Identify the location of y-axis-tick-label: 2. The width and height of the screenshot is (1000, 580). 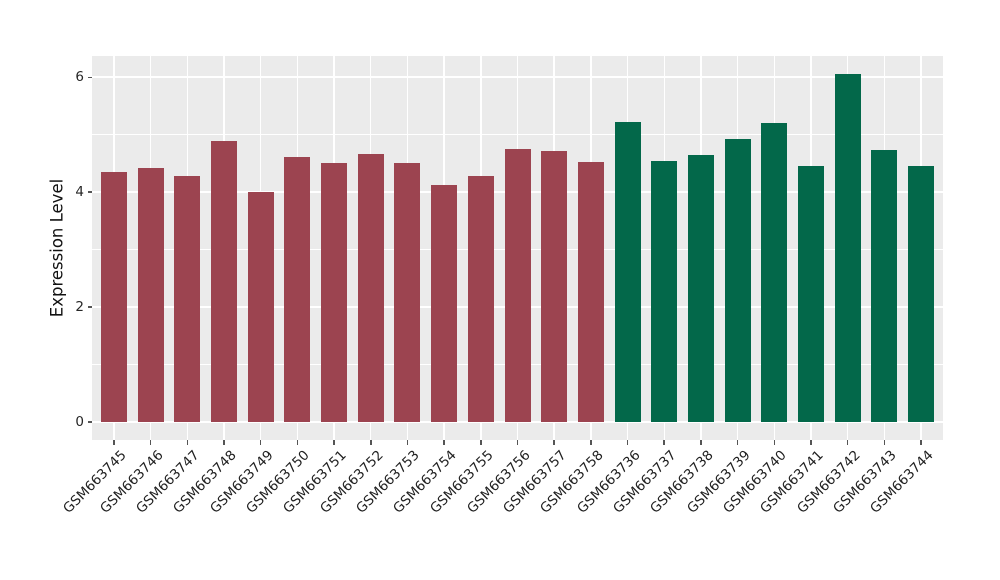
(79, 307).